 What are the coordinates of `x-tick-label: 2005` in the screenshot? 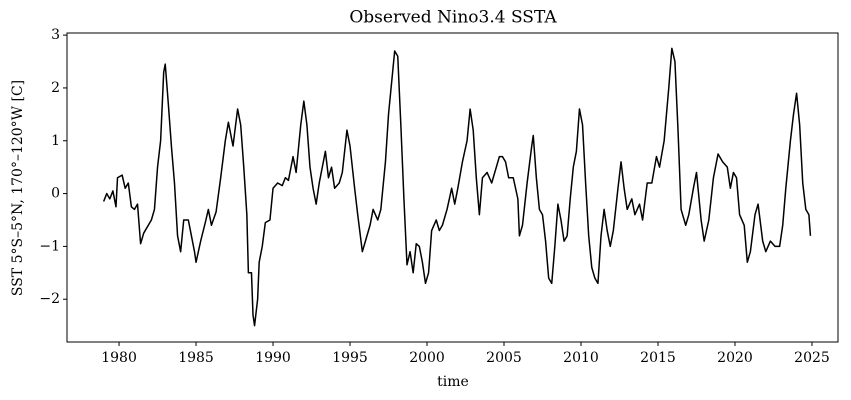 It's located at (504, 358).